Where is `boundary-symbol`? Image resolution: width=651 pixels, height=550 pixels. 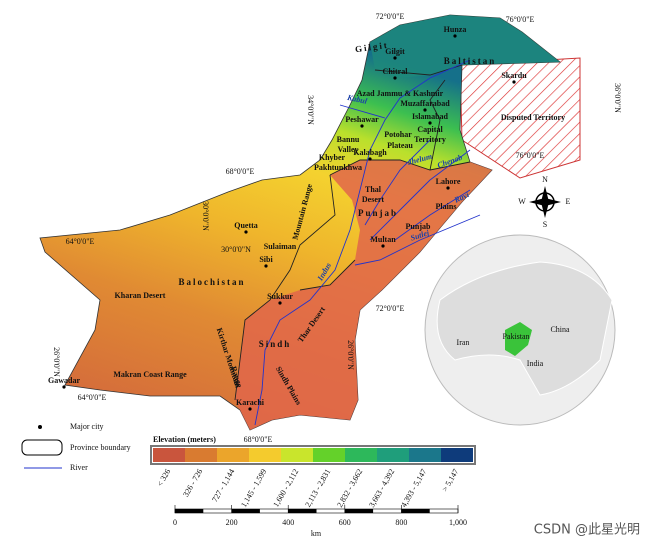 boundary-symbol is located at coordinates (42, 447).